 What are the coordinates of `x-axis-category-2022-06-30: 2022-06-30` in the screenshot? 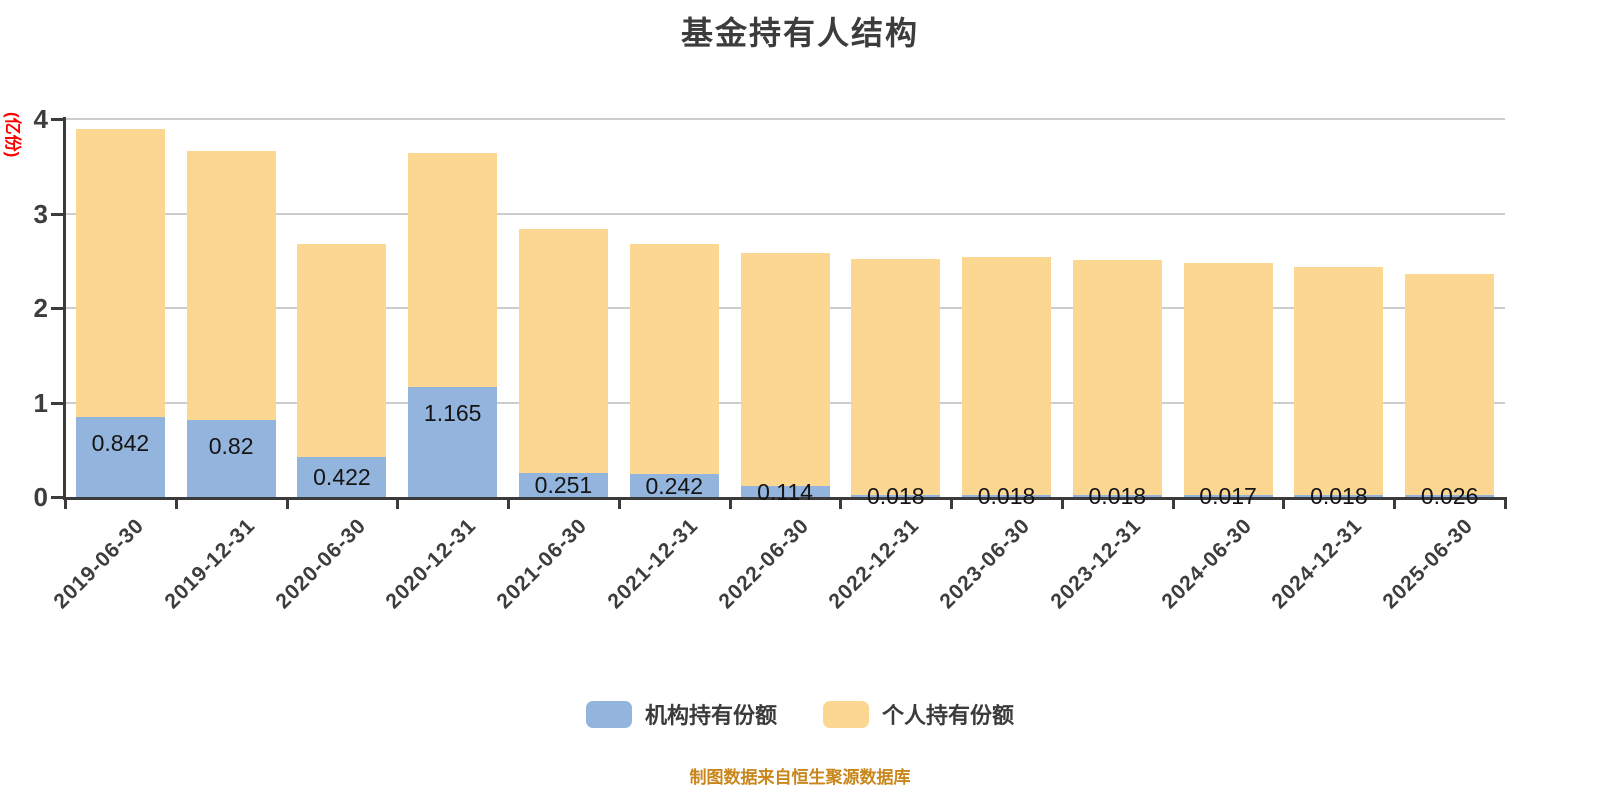 It's located at (763, 564).